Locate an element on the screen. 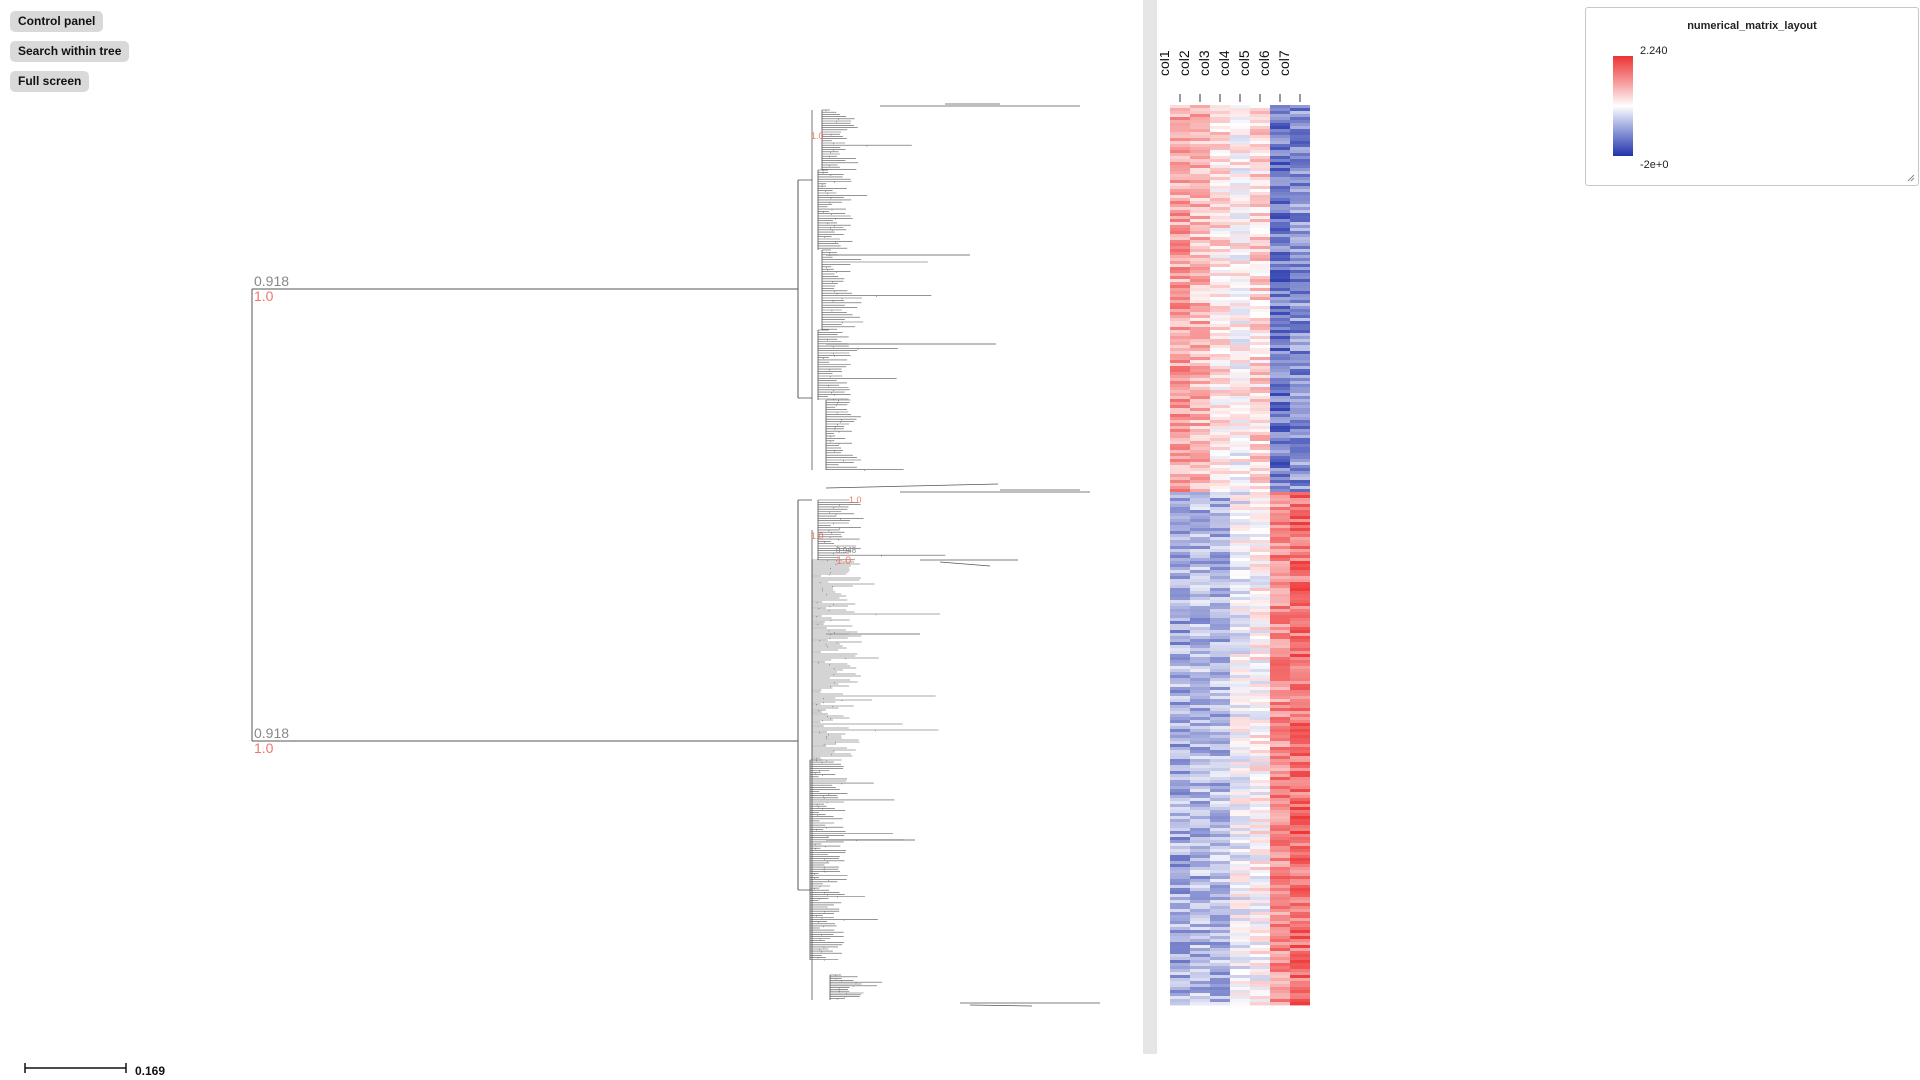 The width and height of the screenshot is (1920, 1080). heatmap-column-label: col4 is located at coordinates (1224, 63).